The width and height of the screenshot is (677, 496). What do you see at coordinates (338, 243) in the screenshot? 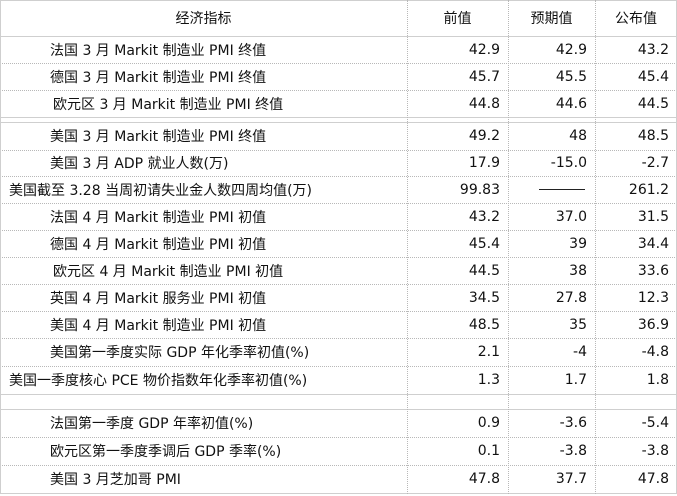
I see `table-row: 德国 4 月 Markit 制造业 PMI 初值 45.4 39 34.4` at bounding box center [338, 243].